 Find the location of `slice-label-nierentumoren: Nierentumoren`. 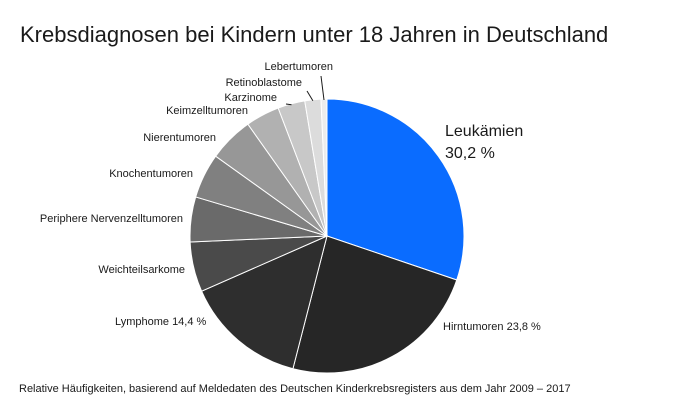

slice-label-nierentumoren: Nierentumoren is located at coordinates (179, 138).